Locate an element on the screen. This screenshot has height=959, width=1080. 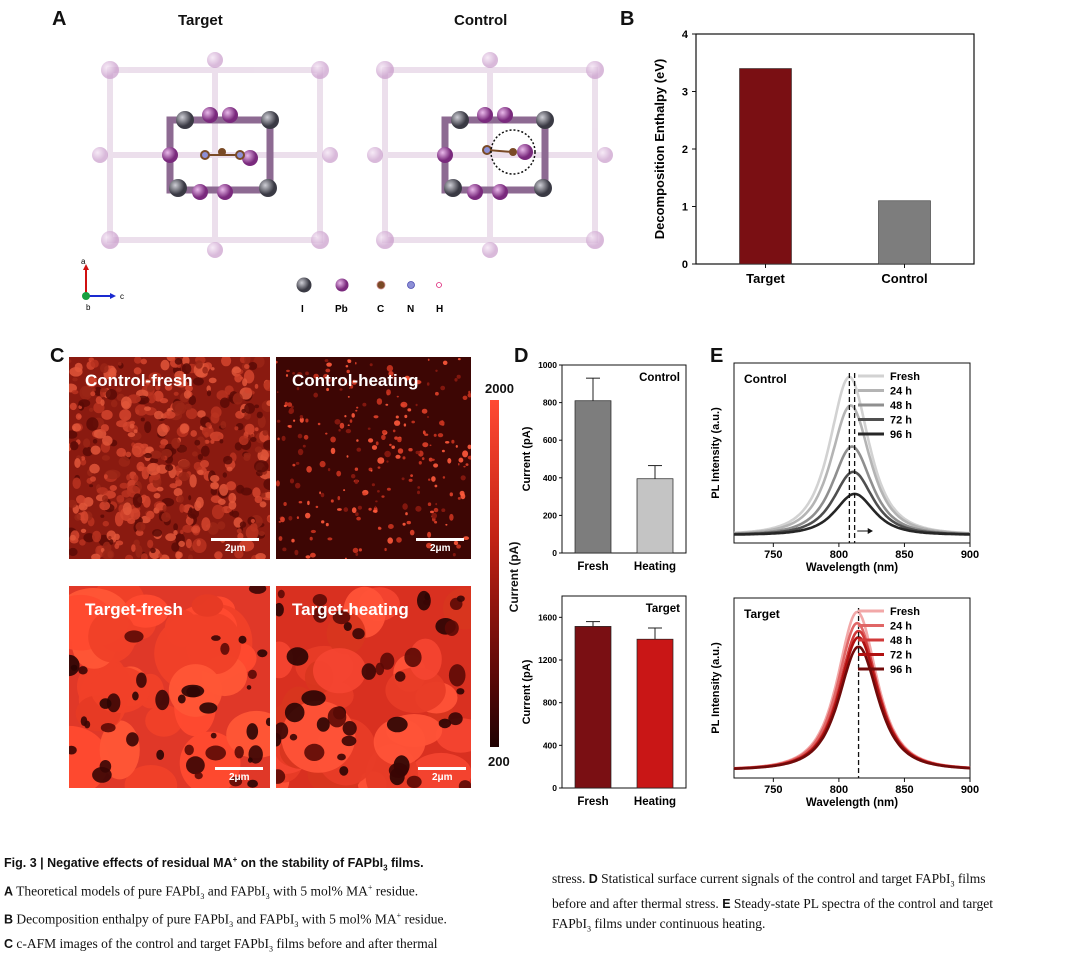
x-tick-label: 800 is located at coordinates (839, 790).